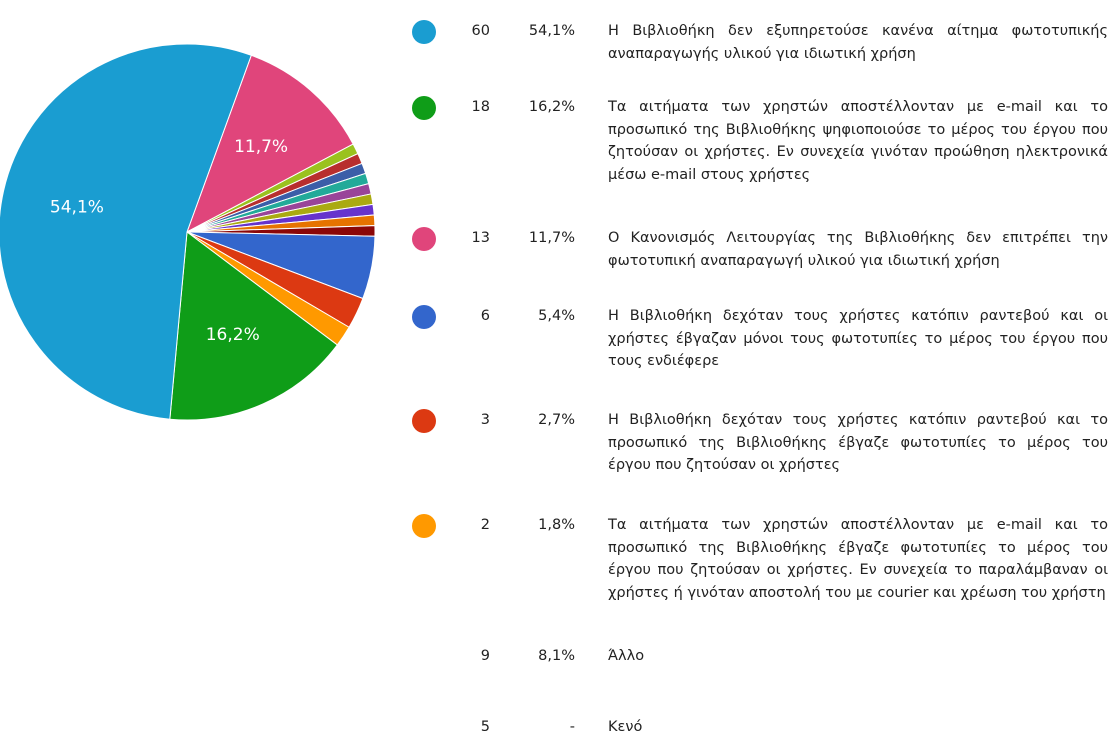 This screenshot has width=1111, height=733. Describe the element at coordinates (480, 31) in the screenshot. I see `legend-count: 60` at that location.